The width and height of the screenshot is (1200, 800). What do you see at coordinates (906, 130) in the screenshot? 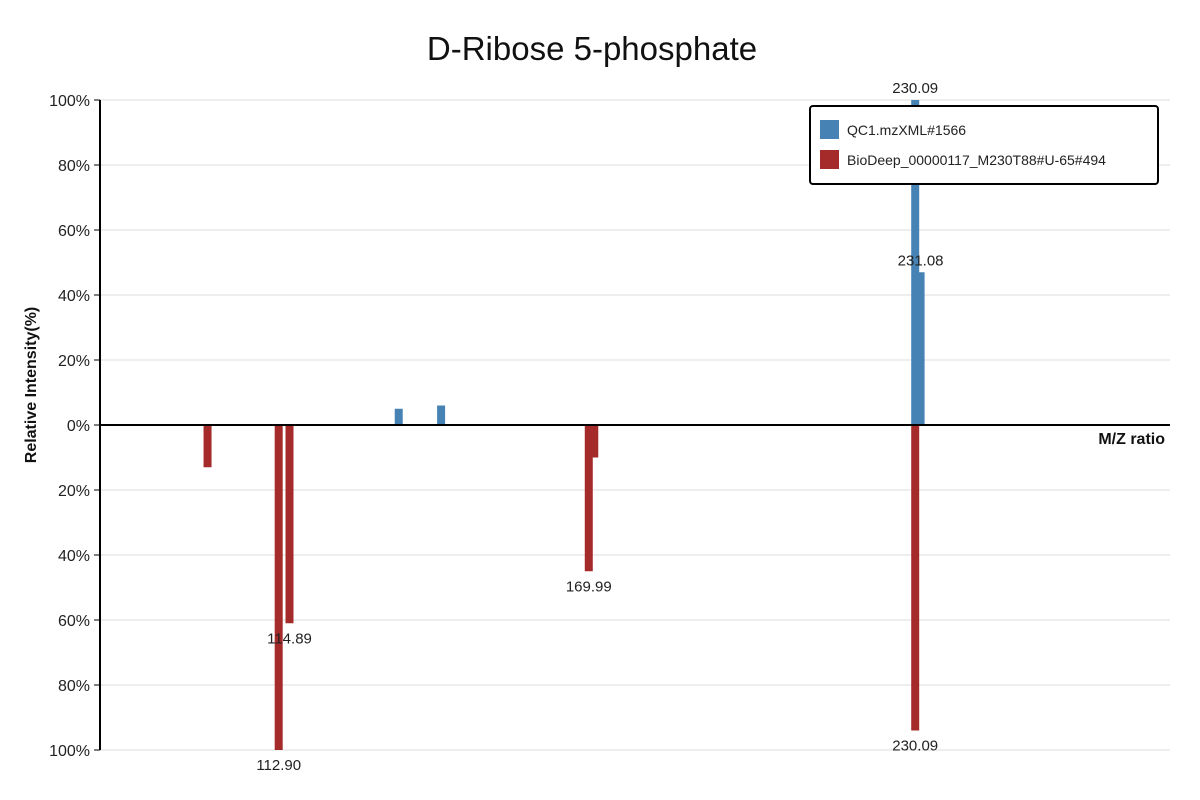
I see `legend-entry-qc1: QC1.mzXML#1566` at bounding box center [906, 130].